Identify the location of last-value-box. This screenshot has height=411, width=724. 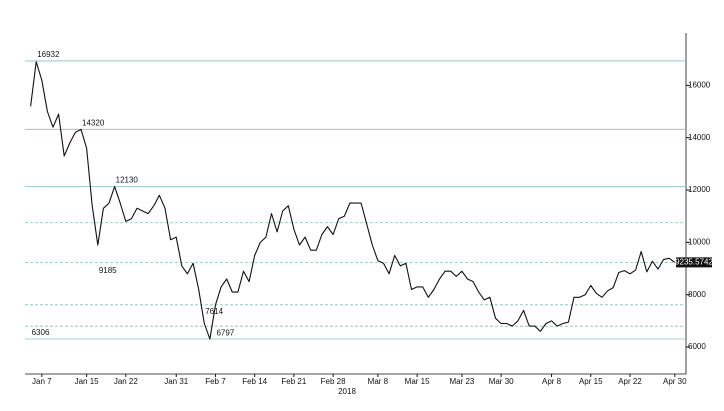
(694, 262).